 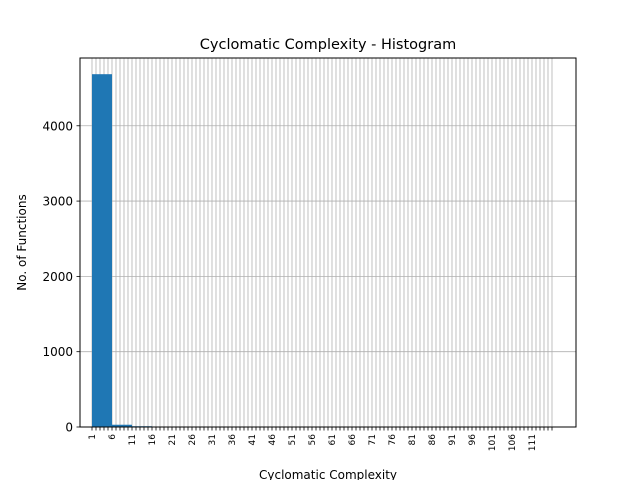 I want to click on x-tick-label: 6, so click(x=113, y=437).